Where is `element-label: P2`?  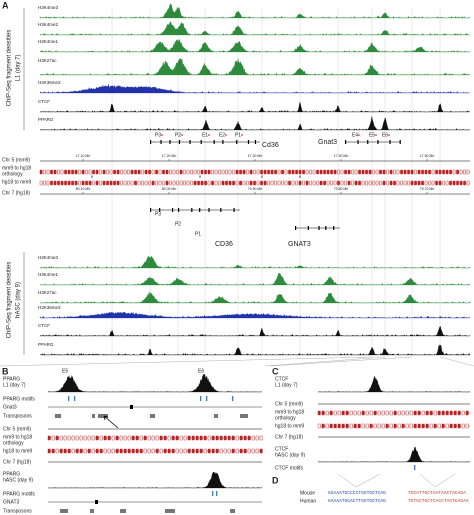
element-label: P2 is located at coordinates (178, 224).